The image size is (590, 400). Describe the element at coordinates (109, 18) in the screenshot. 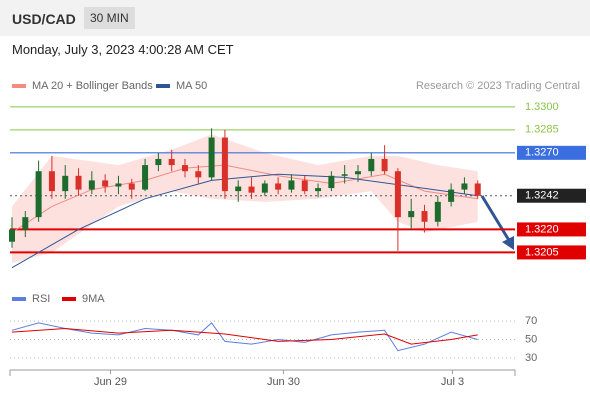

I see `interval-button: 30 MIN` at that location.